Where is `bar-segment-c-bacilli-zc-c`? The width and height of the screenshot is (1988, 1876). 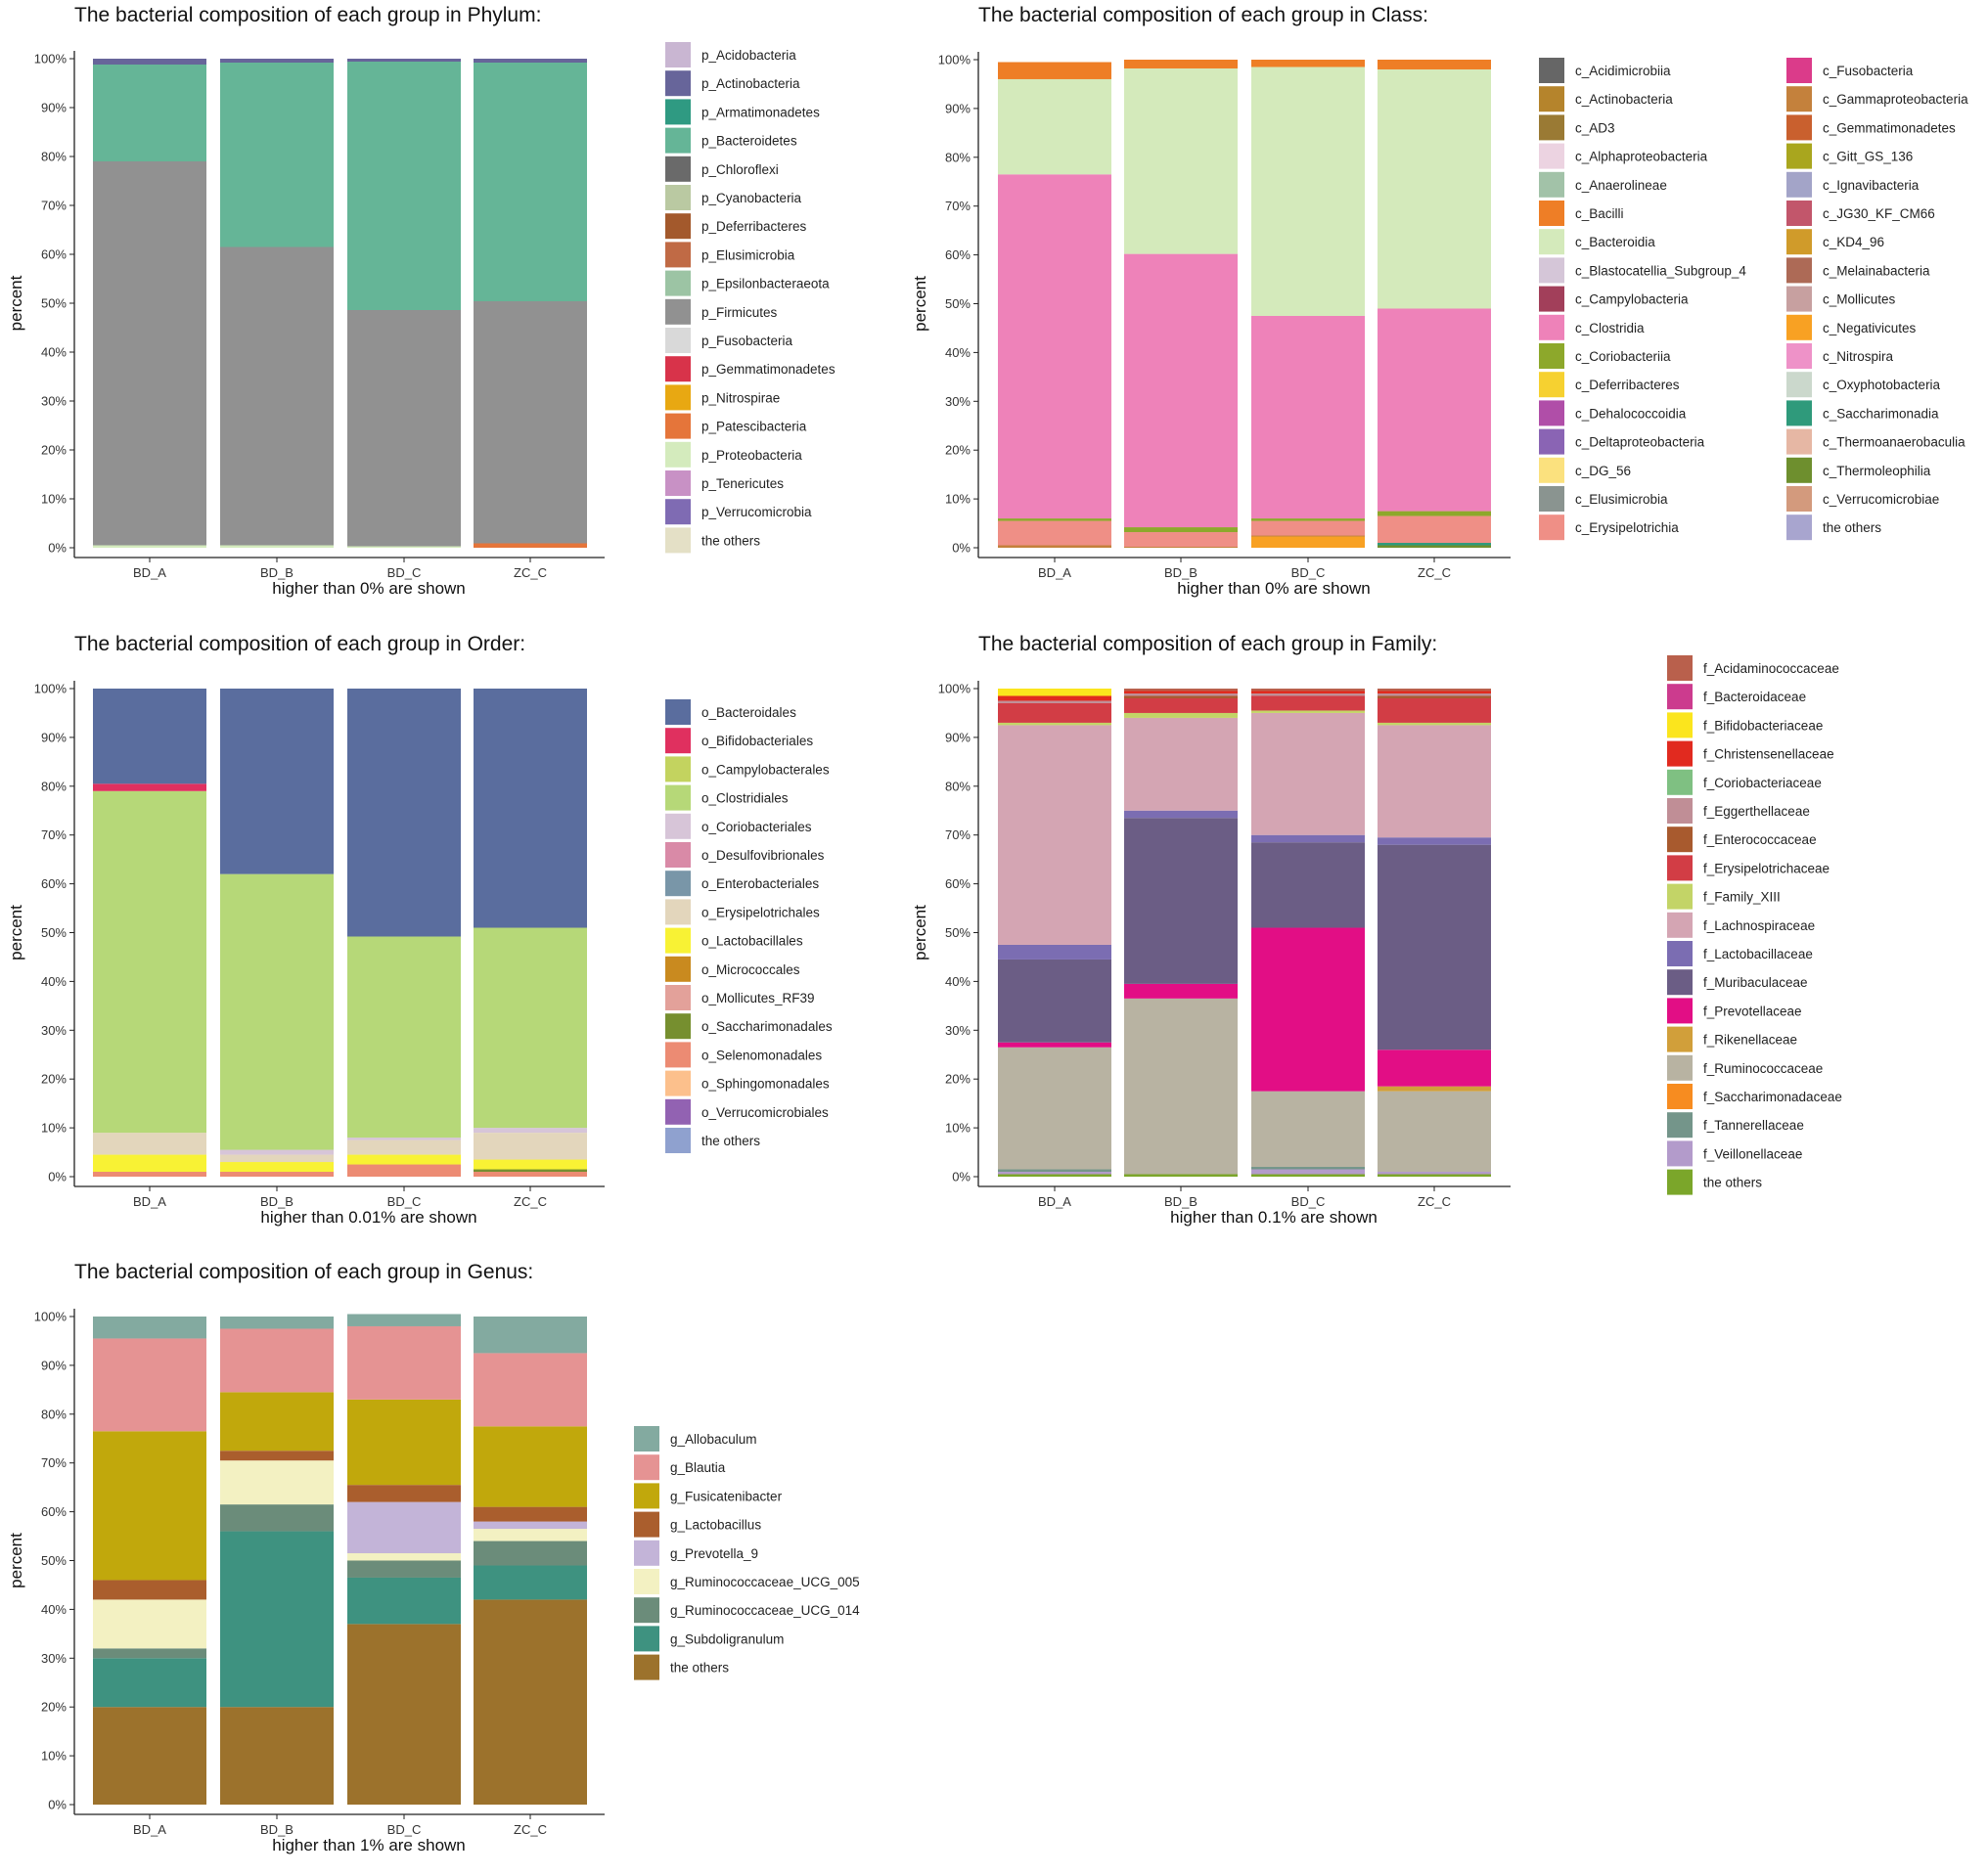
bar-segment-c-bacilli-zc-c is located at coordinates (1434, 64).